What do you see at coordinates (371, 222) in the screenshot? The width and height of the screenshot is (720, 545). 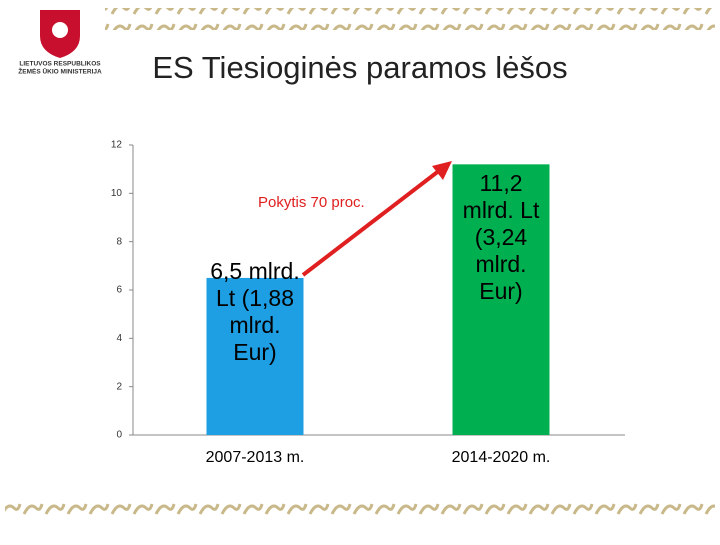 I see `arrow` at bounding box center [371, 222].